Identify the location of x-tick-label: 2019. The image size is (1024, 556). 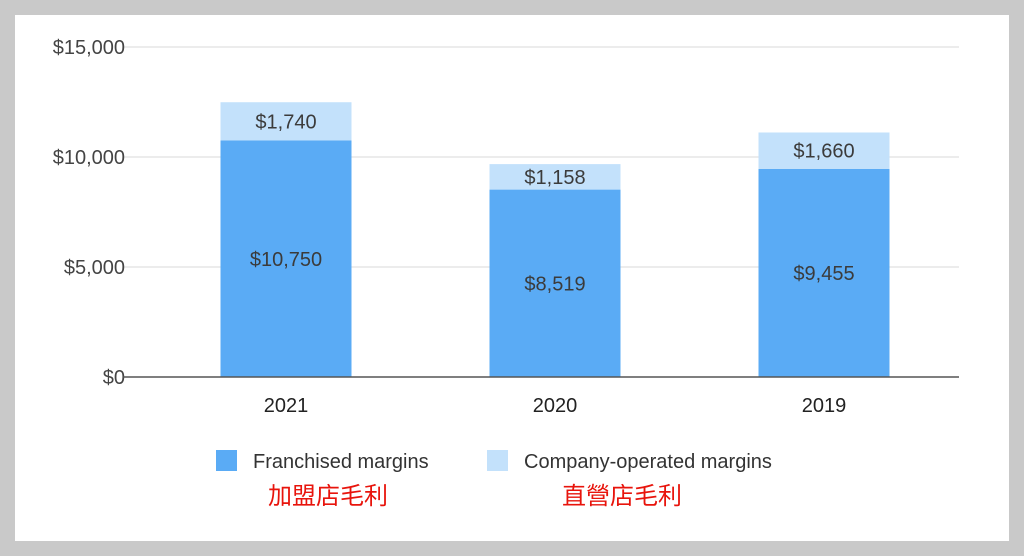
(824, 406).